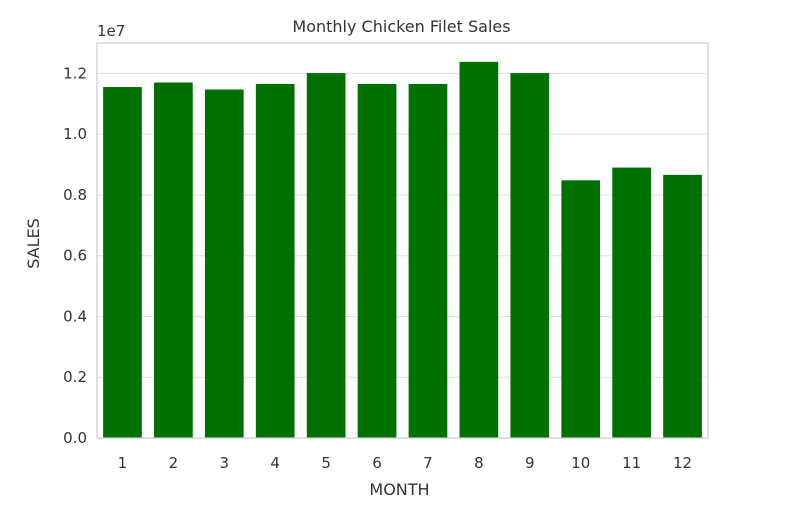 This screenshot has height=510, width=812. I want to click on x-tick-label: 12, so click(682, 463).